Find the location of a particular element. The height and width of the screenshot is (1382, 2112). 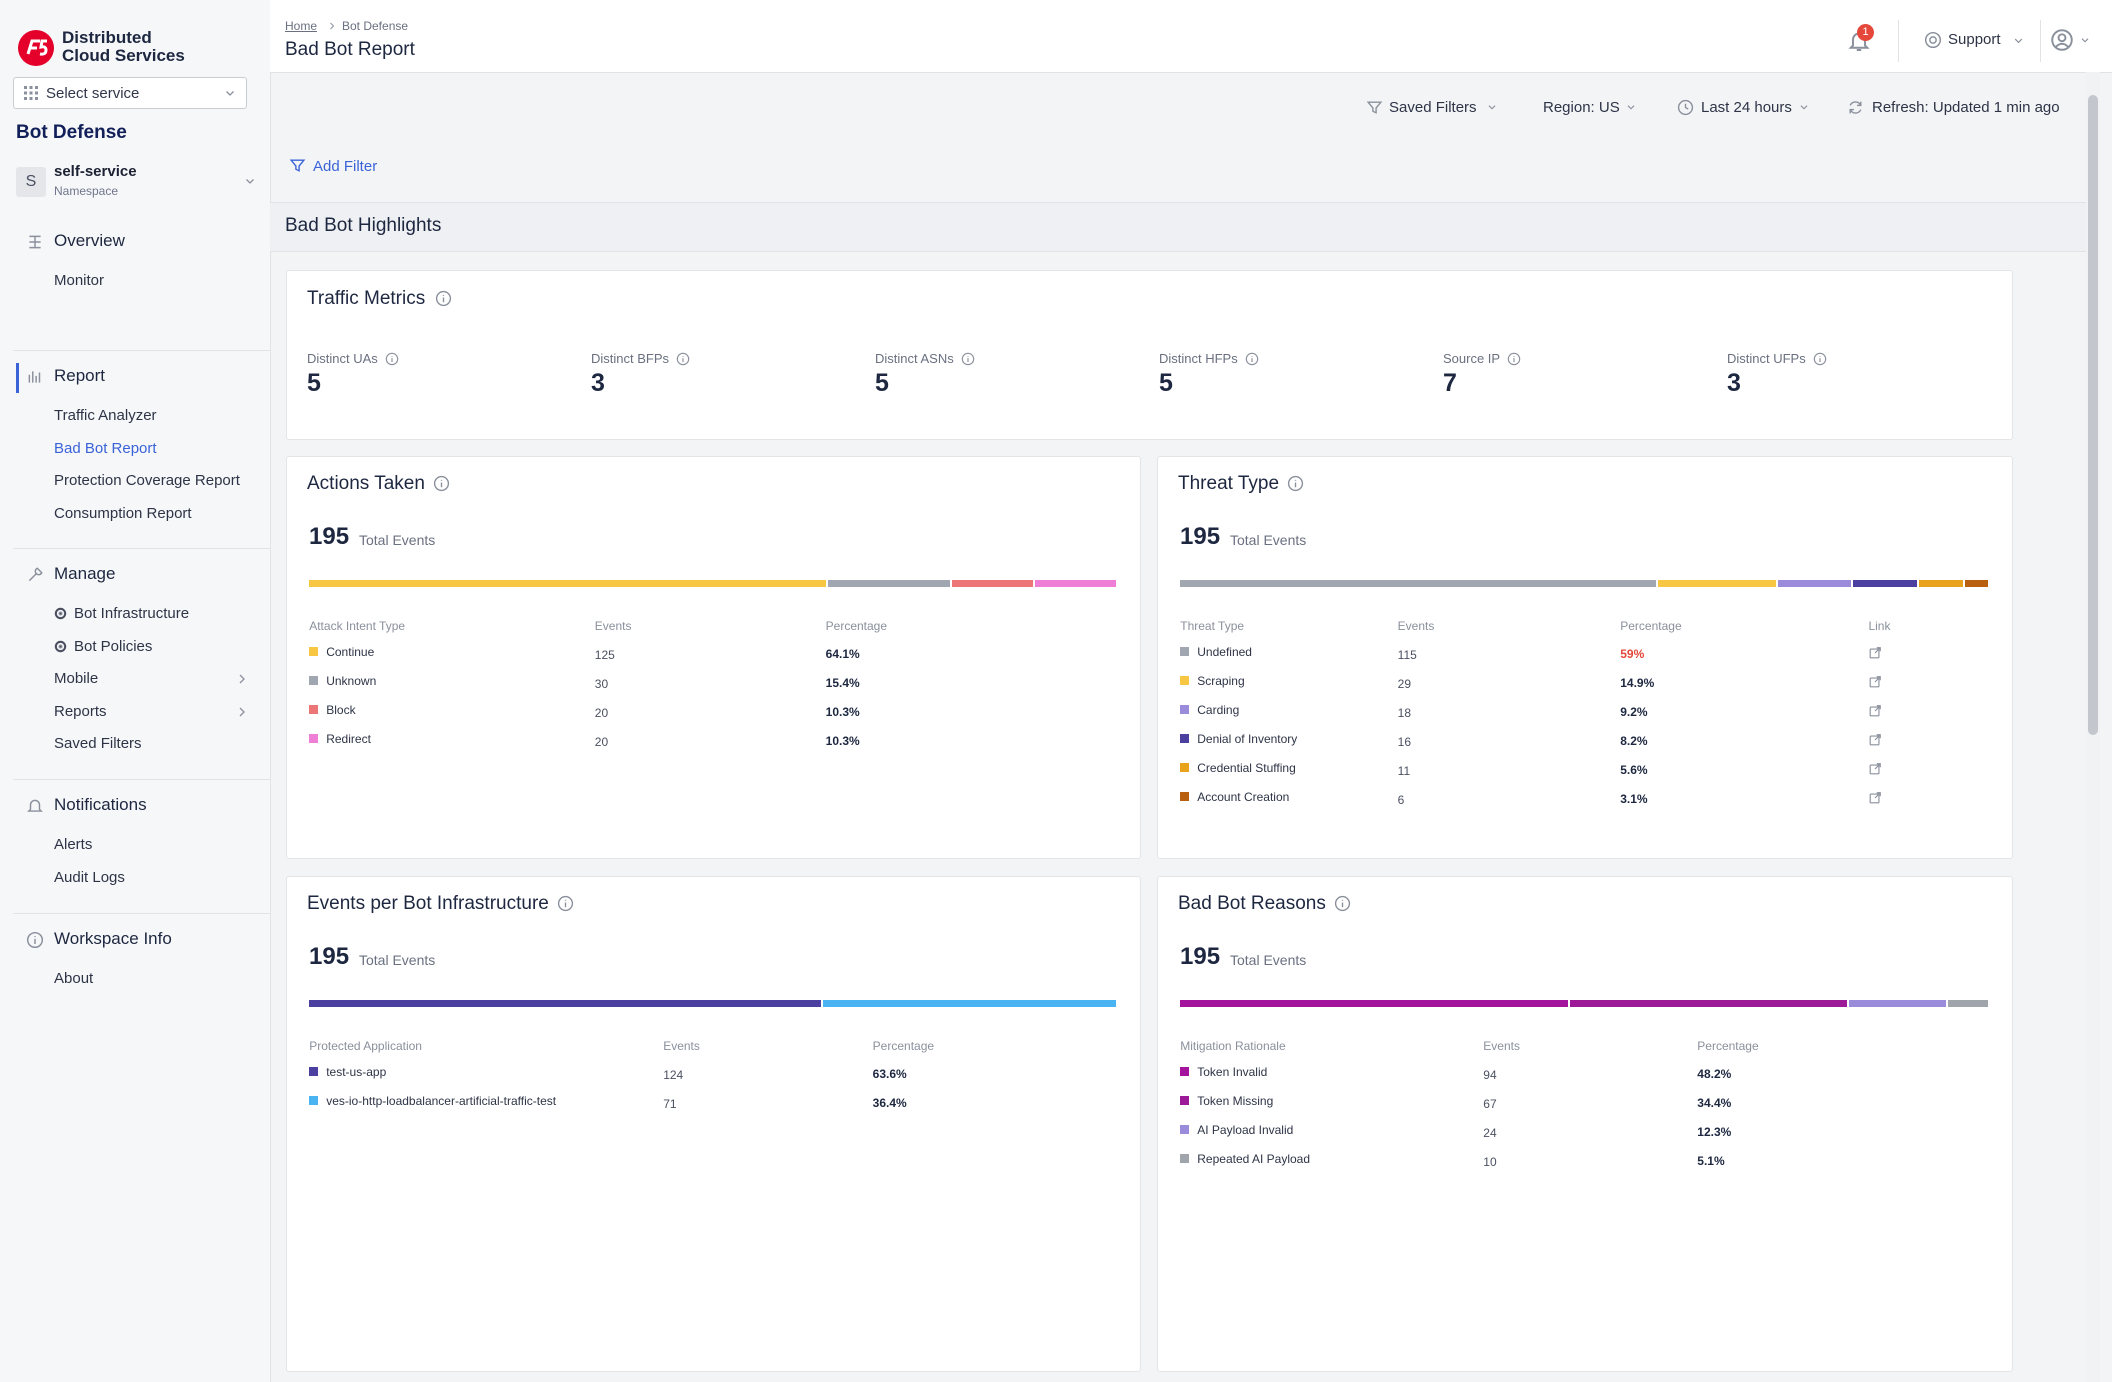

row-percentage: 64.1% is located at coordinates (843, 654).